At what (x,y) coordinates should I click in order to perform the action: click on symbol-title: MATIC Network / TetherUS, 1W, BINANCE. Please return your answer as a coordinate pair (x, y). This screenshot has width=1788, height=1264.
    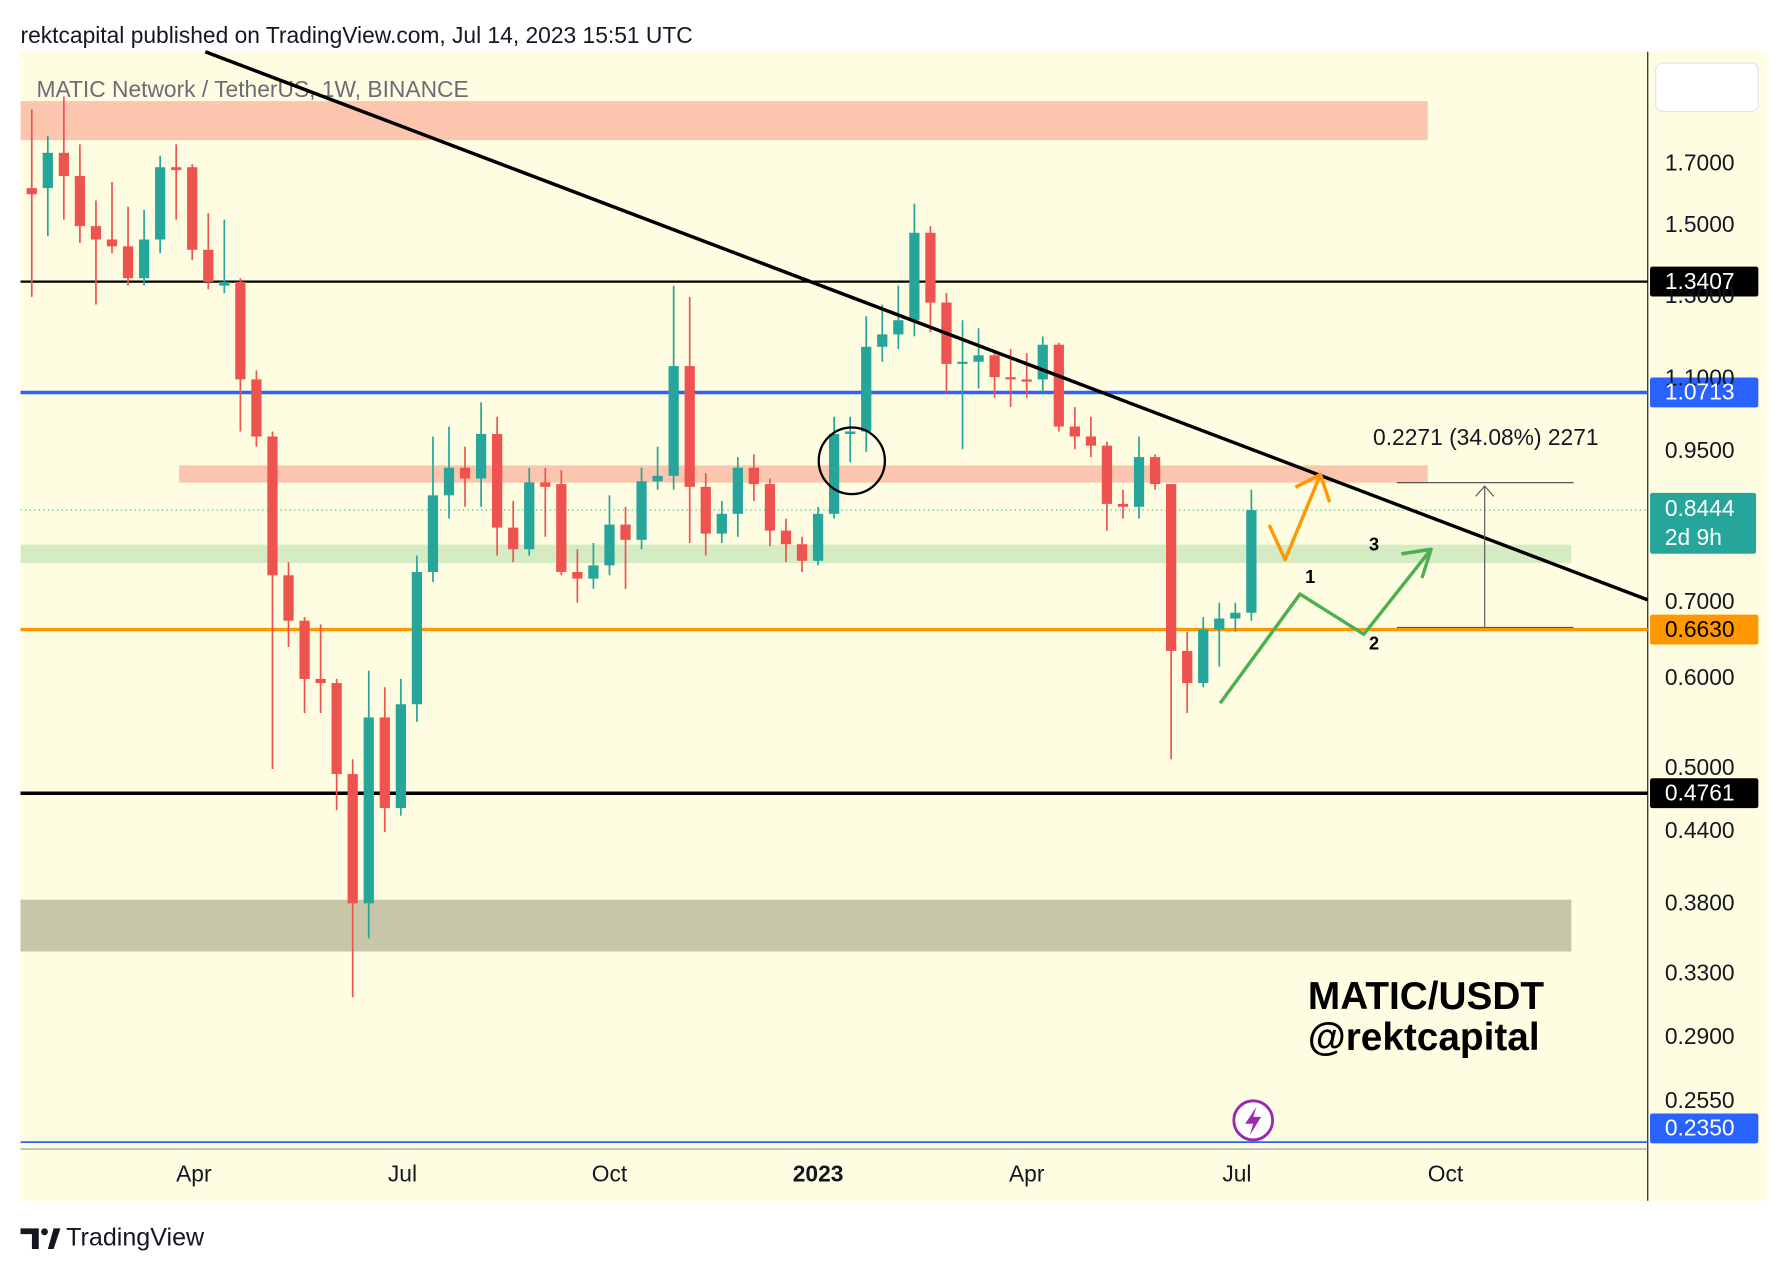
    Looking at the image, I should click on (252, 89).